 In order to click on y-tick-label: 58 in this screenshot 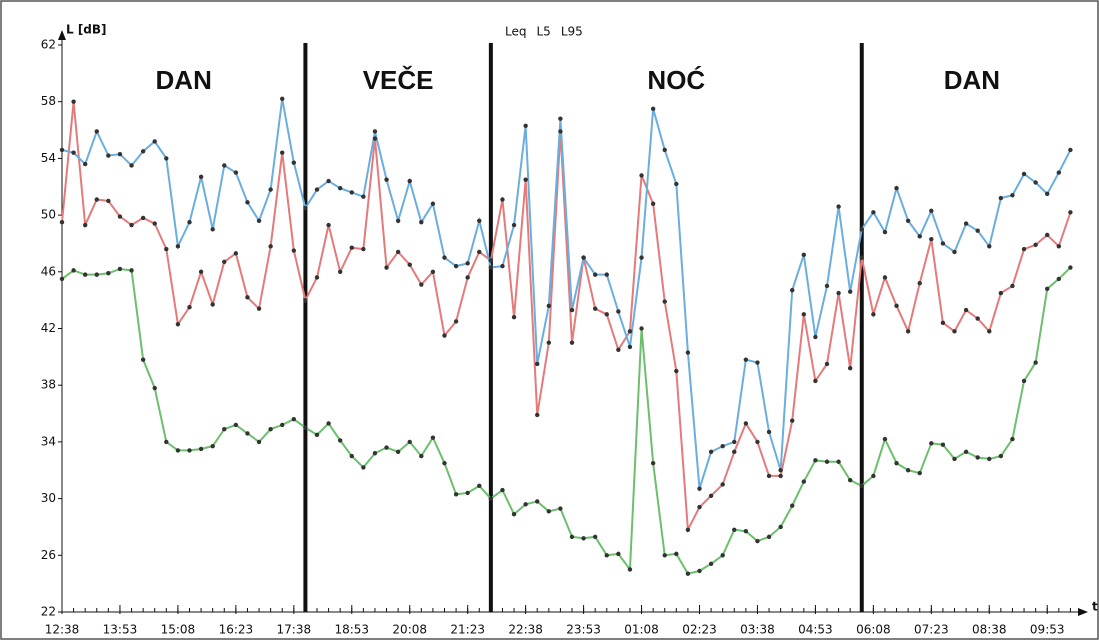, I will do `click(48, 101)`.